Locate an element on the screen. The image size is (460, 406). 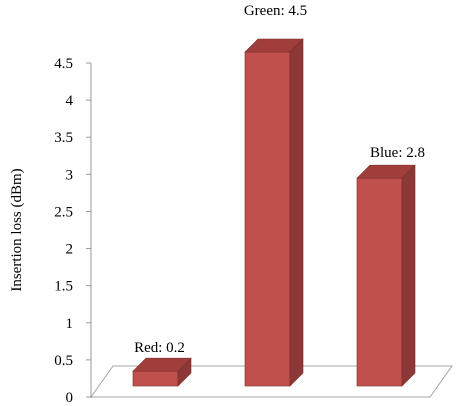
data-label-red: Red: 0.2 is located at coordinates (159, 348).